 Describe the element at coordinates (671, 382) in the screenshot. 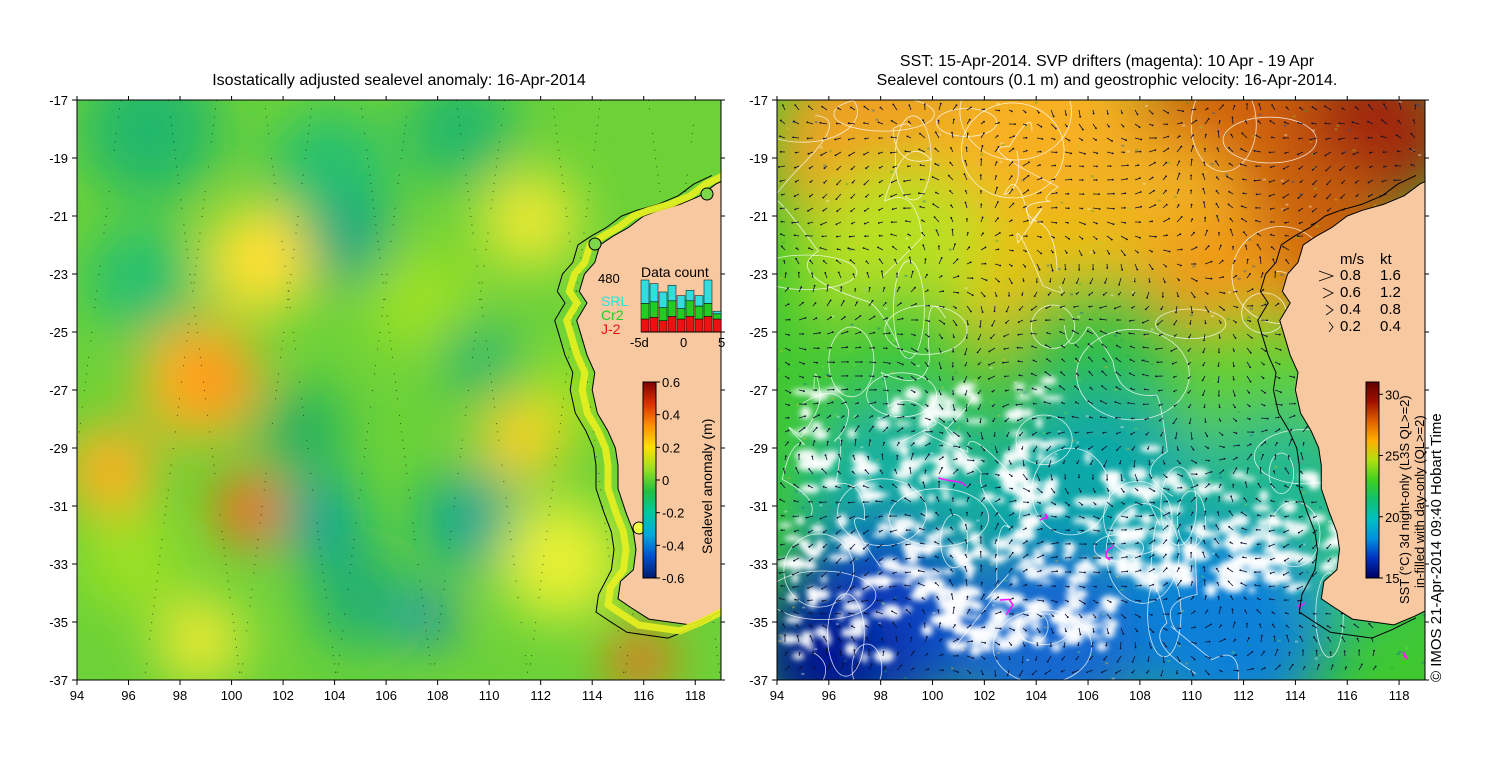

I see `colorbar-tick-label: 0.6` at that location.